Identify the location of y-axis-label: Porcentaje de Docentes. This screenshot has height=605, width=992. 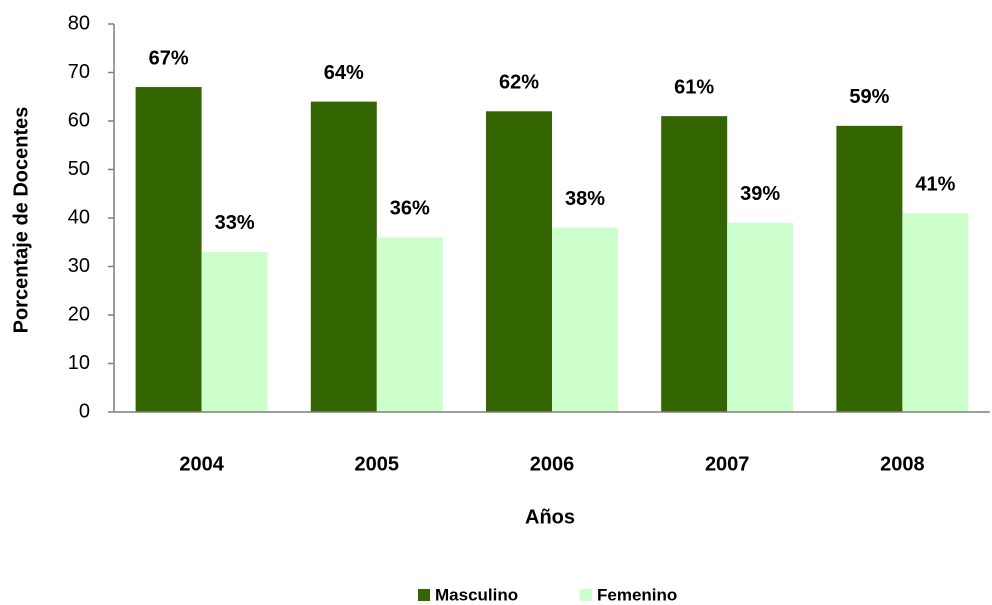
(21, 220).